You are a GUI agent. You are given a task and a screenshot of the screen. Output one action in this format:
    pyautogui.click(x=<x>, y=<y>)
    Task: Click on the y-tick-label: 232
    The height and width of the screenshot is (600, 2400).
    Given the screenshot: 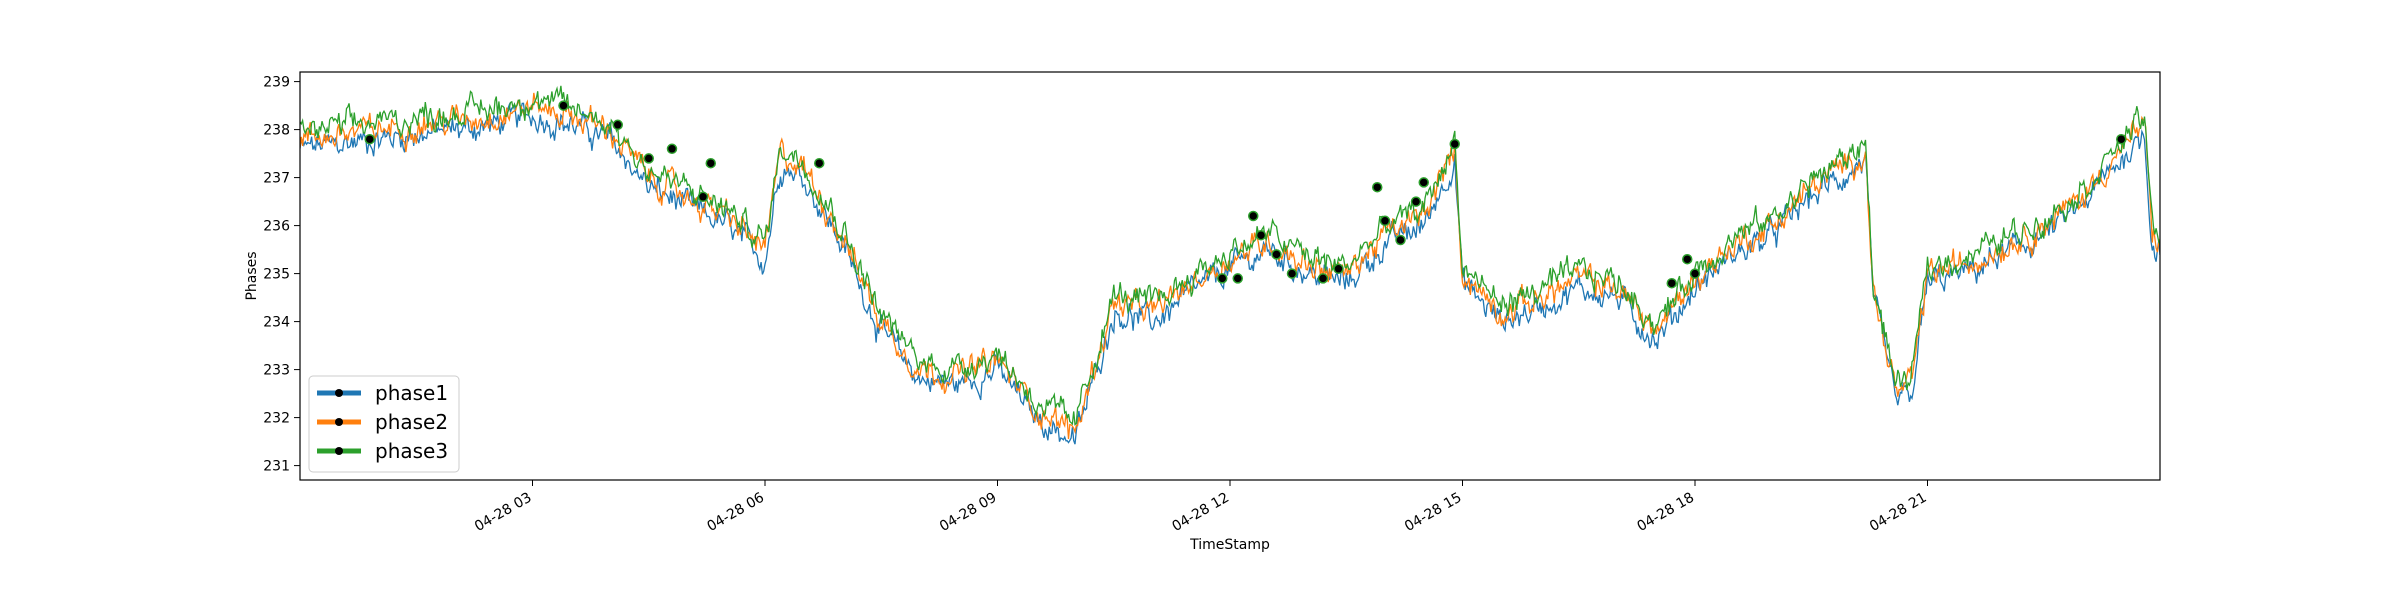 What is the action you would take?
    pyautogui.click(x=276, y=419)
    